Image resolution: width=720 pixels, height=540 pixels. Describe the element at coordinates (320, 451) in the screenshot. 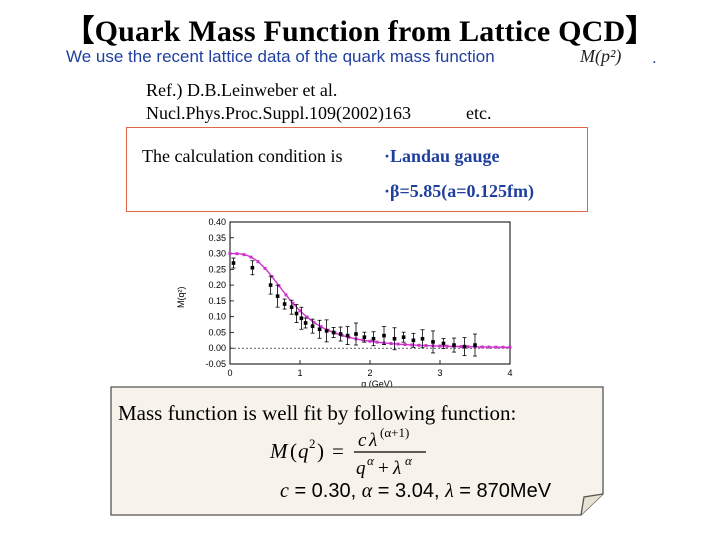

I see `formula-rparen: )` at that location.